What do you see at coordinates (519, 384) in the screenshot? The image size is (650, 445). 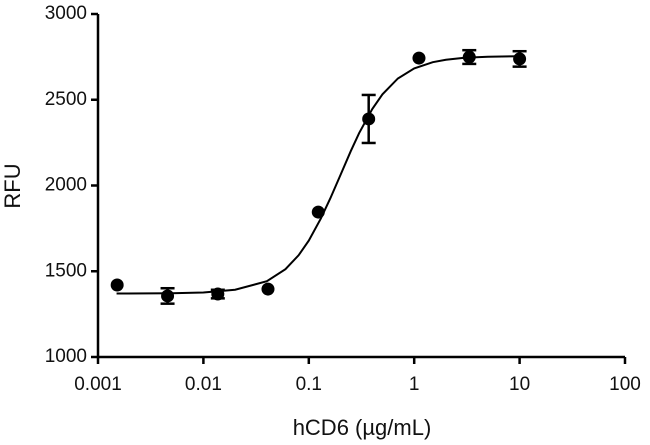 I see `x-tick-label: 10` at bounding box center [519, 384].